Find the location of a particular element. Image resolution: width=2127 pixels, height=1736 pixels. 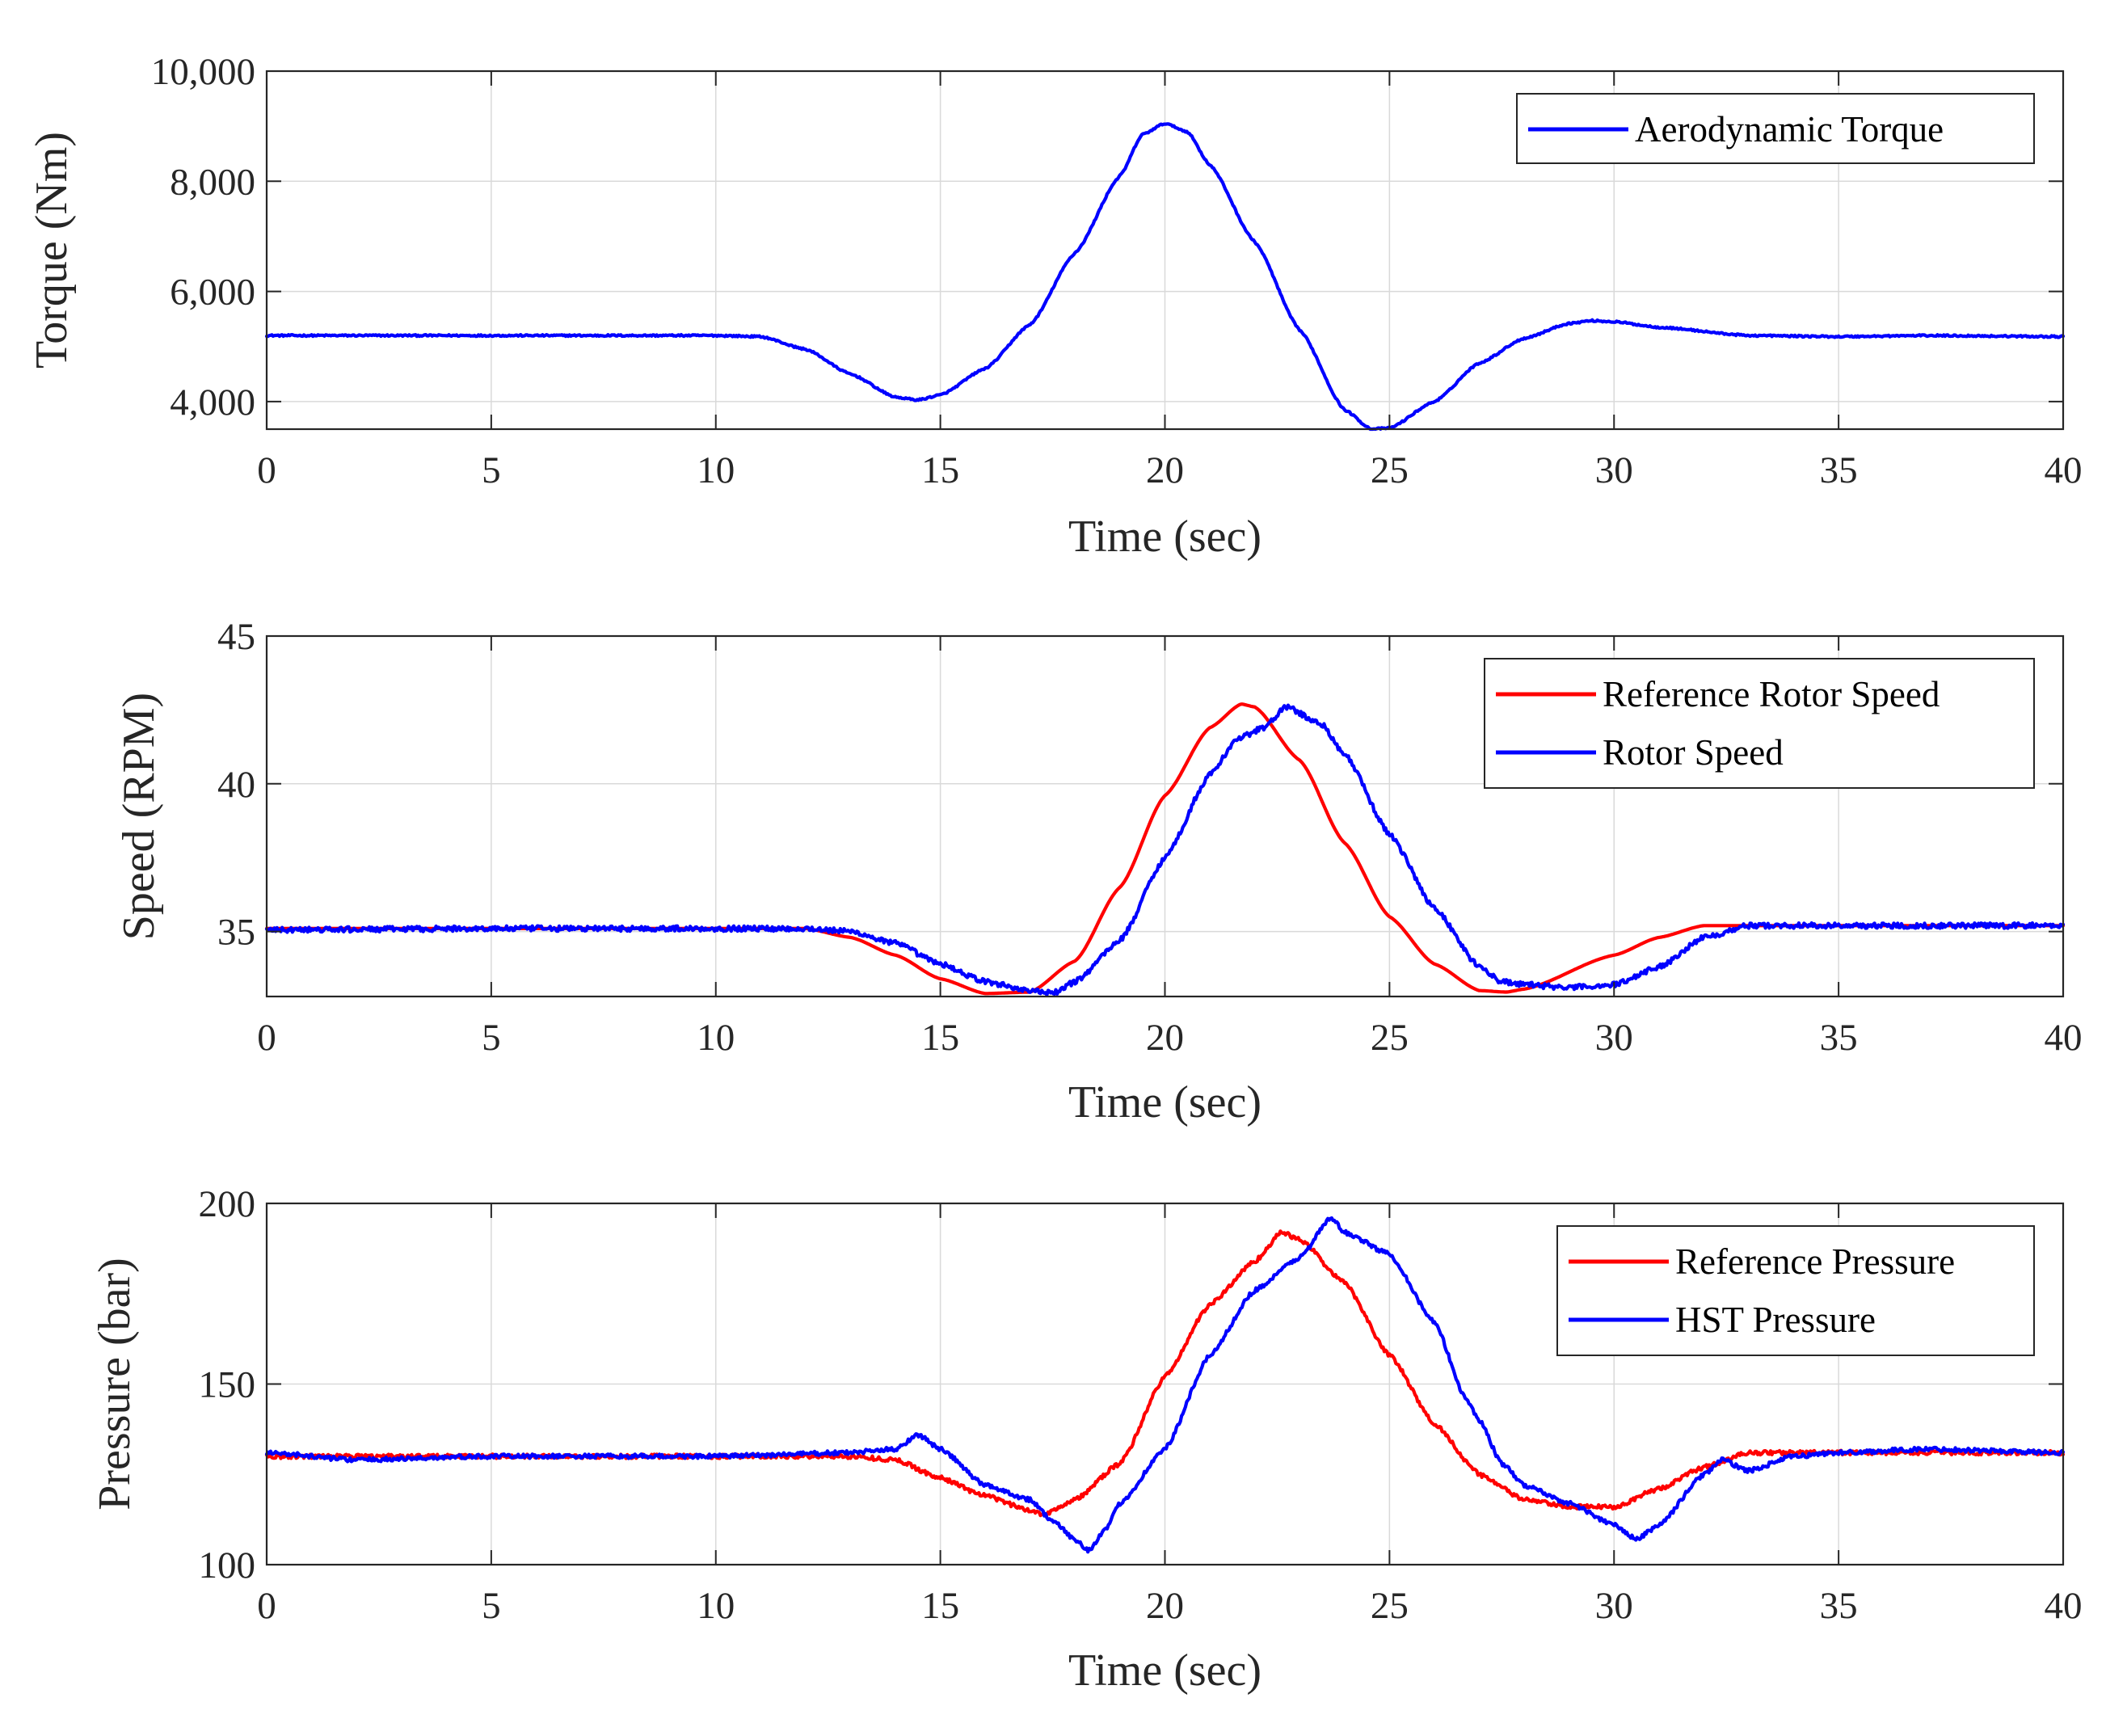

y-tick-label: 4,000 is located at coordinates (213, 402).